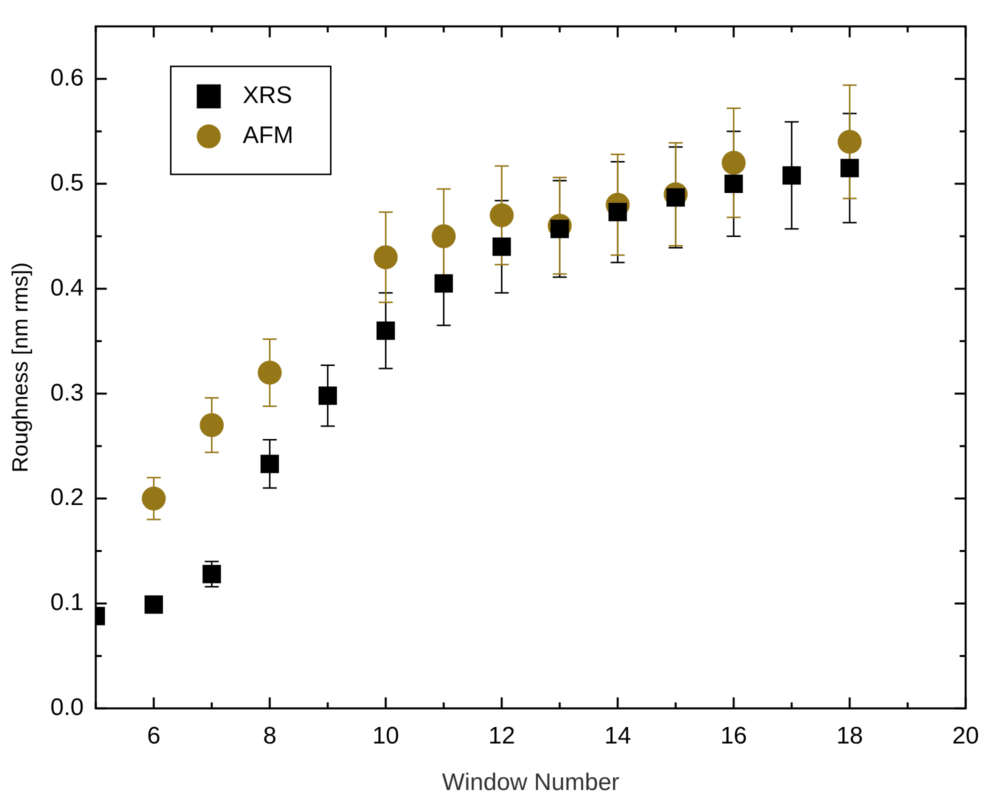  What do you see at coordinates (67, 392) in the screenshot?
I see `y-tick-label: 0.3` at bounding box center [67, 392].